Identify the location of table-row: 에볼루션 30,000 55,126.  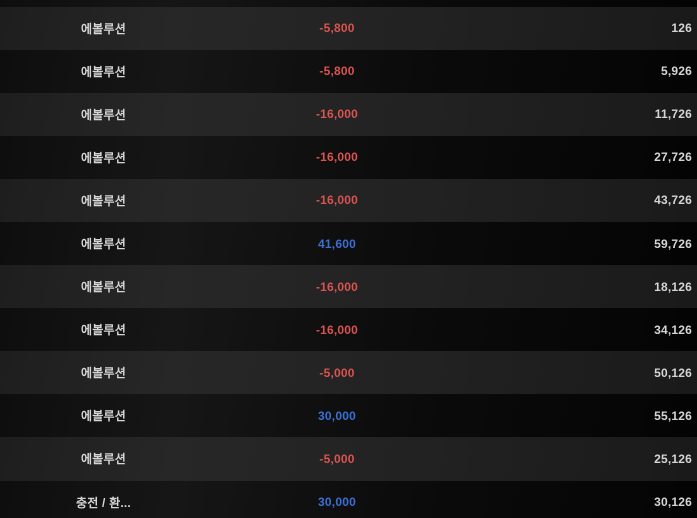
(348, 416).